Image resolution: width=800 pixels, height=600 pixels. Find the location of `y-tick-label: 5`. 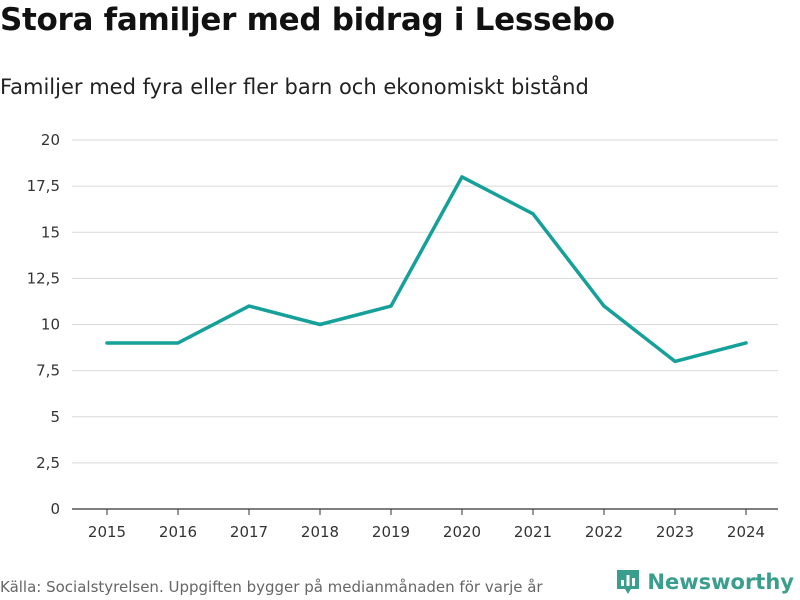

y-tick-label: 5 is located at coordinates (55, 417).